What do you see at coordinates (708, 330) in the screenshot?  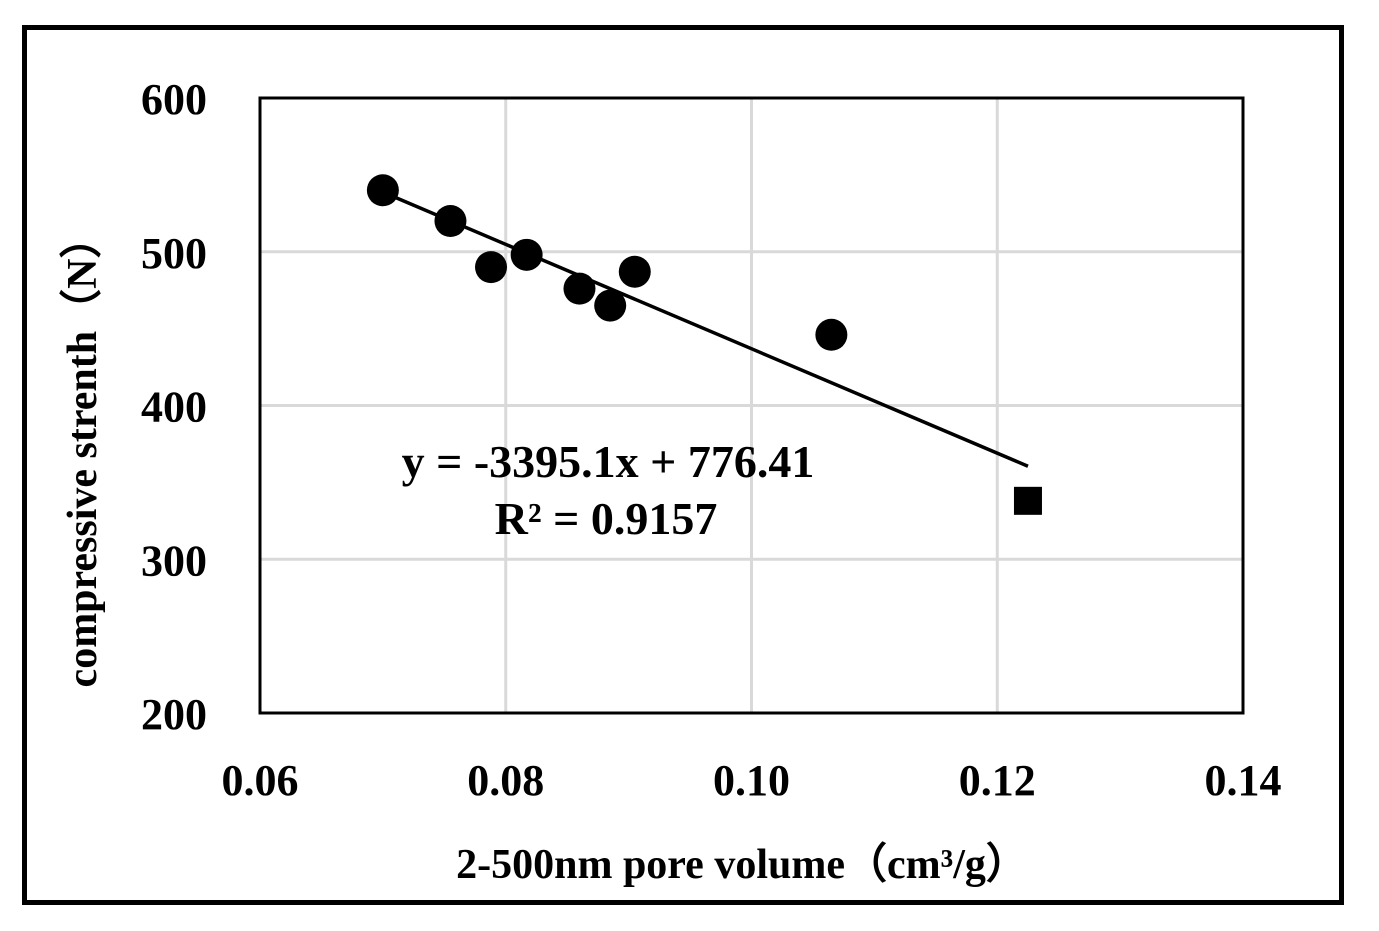 I see `trendline` at bounding box center [708, 330].